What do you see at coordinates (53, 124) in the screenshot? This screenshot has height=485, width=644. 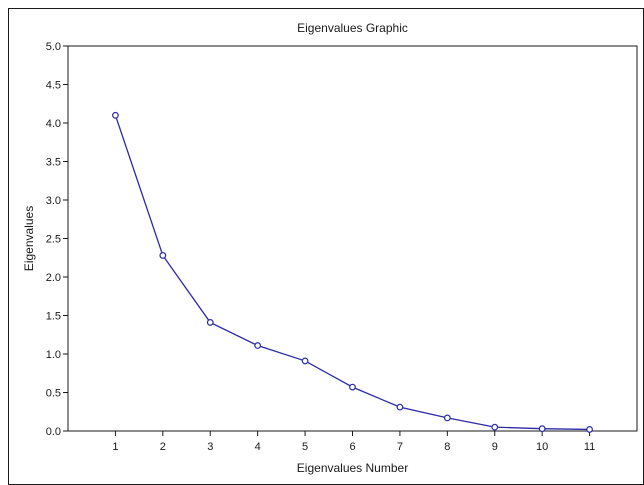 I see `y-tick-label: 4.0` at bounding box center [53, 124].